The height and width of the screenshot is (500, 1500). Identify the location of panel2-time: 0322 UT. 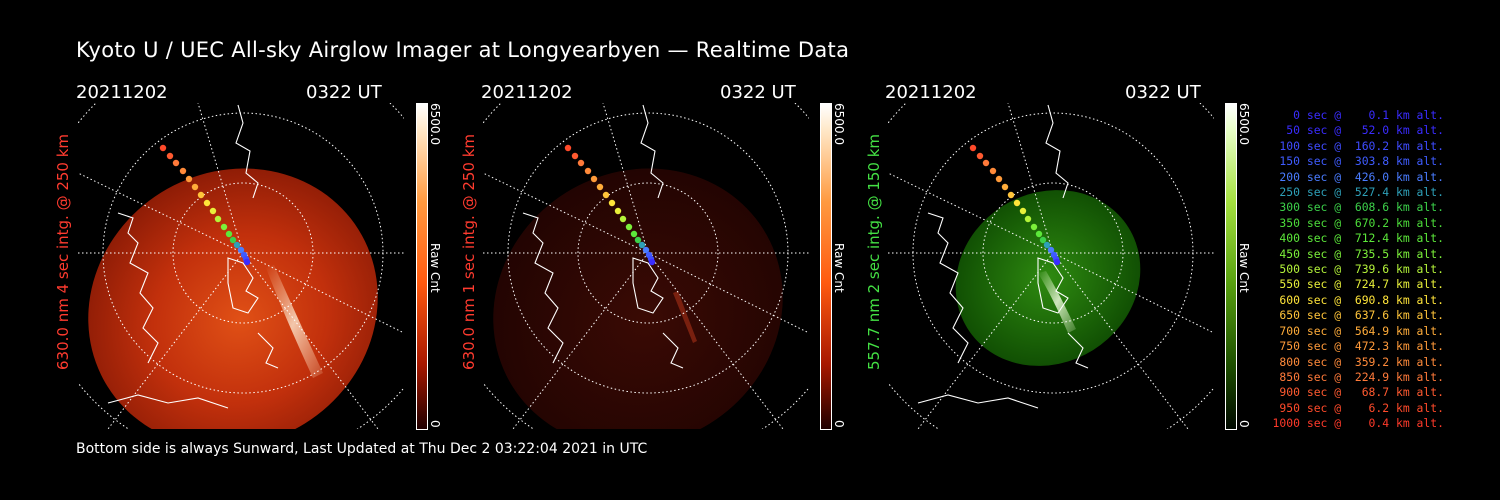
(758, 92).